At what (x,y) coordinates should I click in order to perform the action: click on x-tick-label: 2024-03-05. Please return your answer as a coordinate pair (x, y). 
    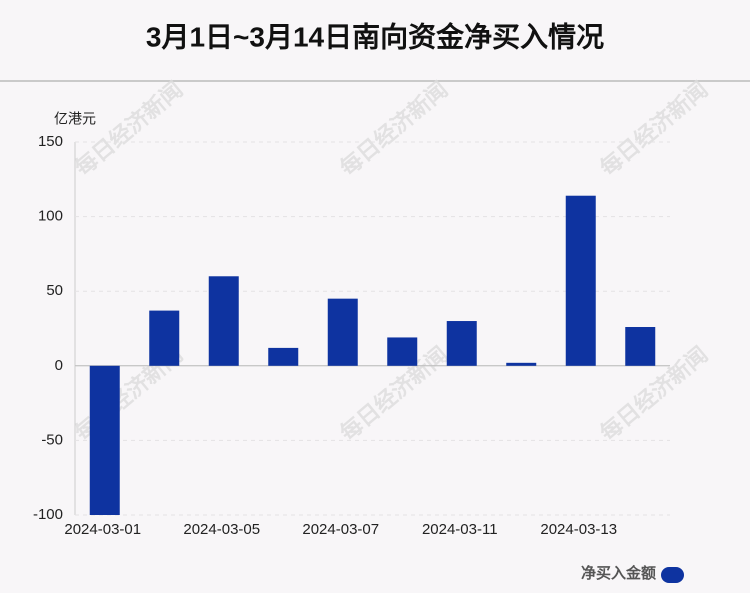
    Looking at the image, I should click on (221, 529).